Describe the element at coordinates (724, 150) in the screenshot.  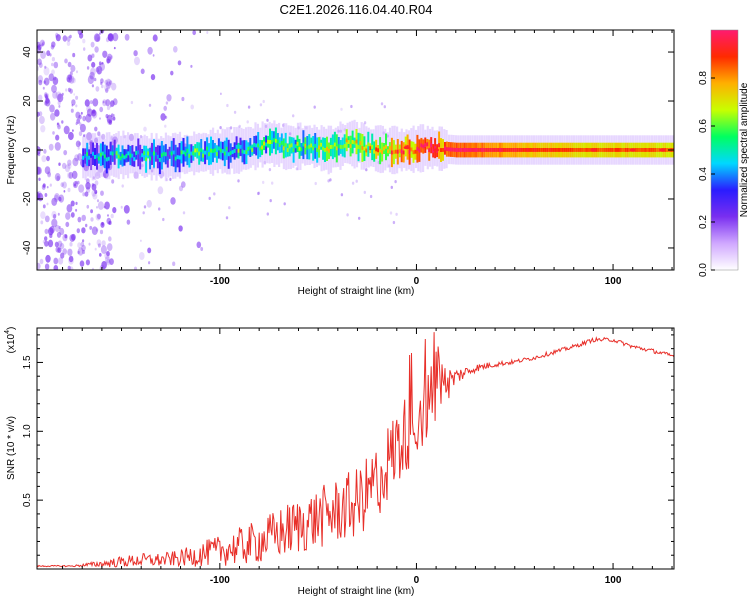
I see `colorbar-frame` at that location.